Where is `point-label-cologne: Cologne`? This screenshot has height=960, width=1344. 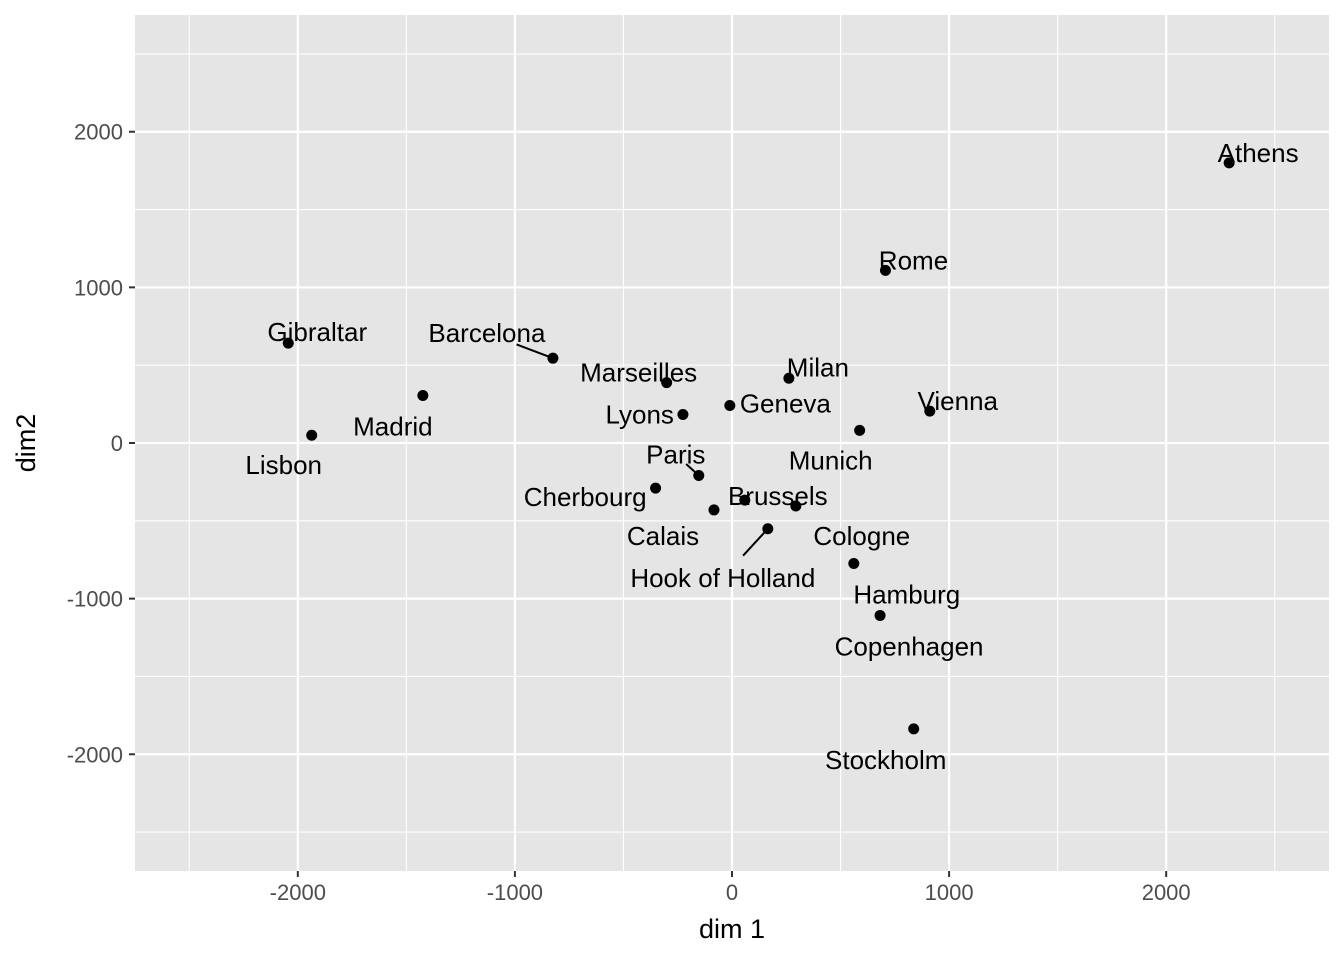
point-label-cologne: Cologne is located at coordinates (861, 536).